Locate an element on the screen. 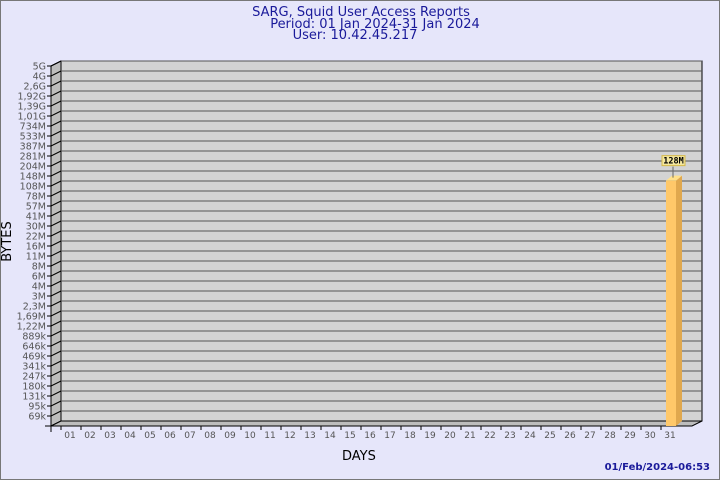 The width and height of the screenshot is (720, 480). x-tick-label: 16 is located at coordinates (370, 436).